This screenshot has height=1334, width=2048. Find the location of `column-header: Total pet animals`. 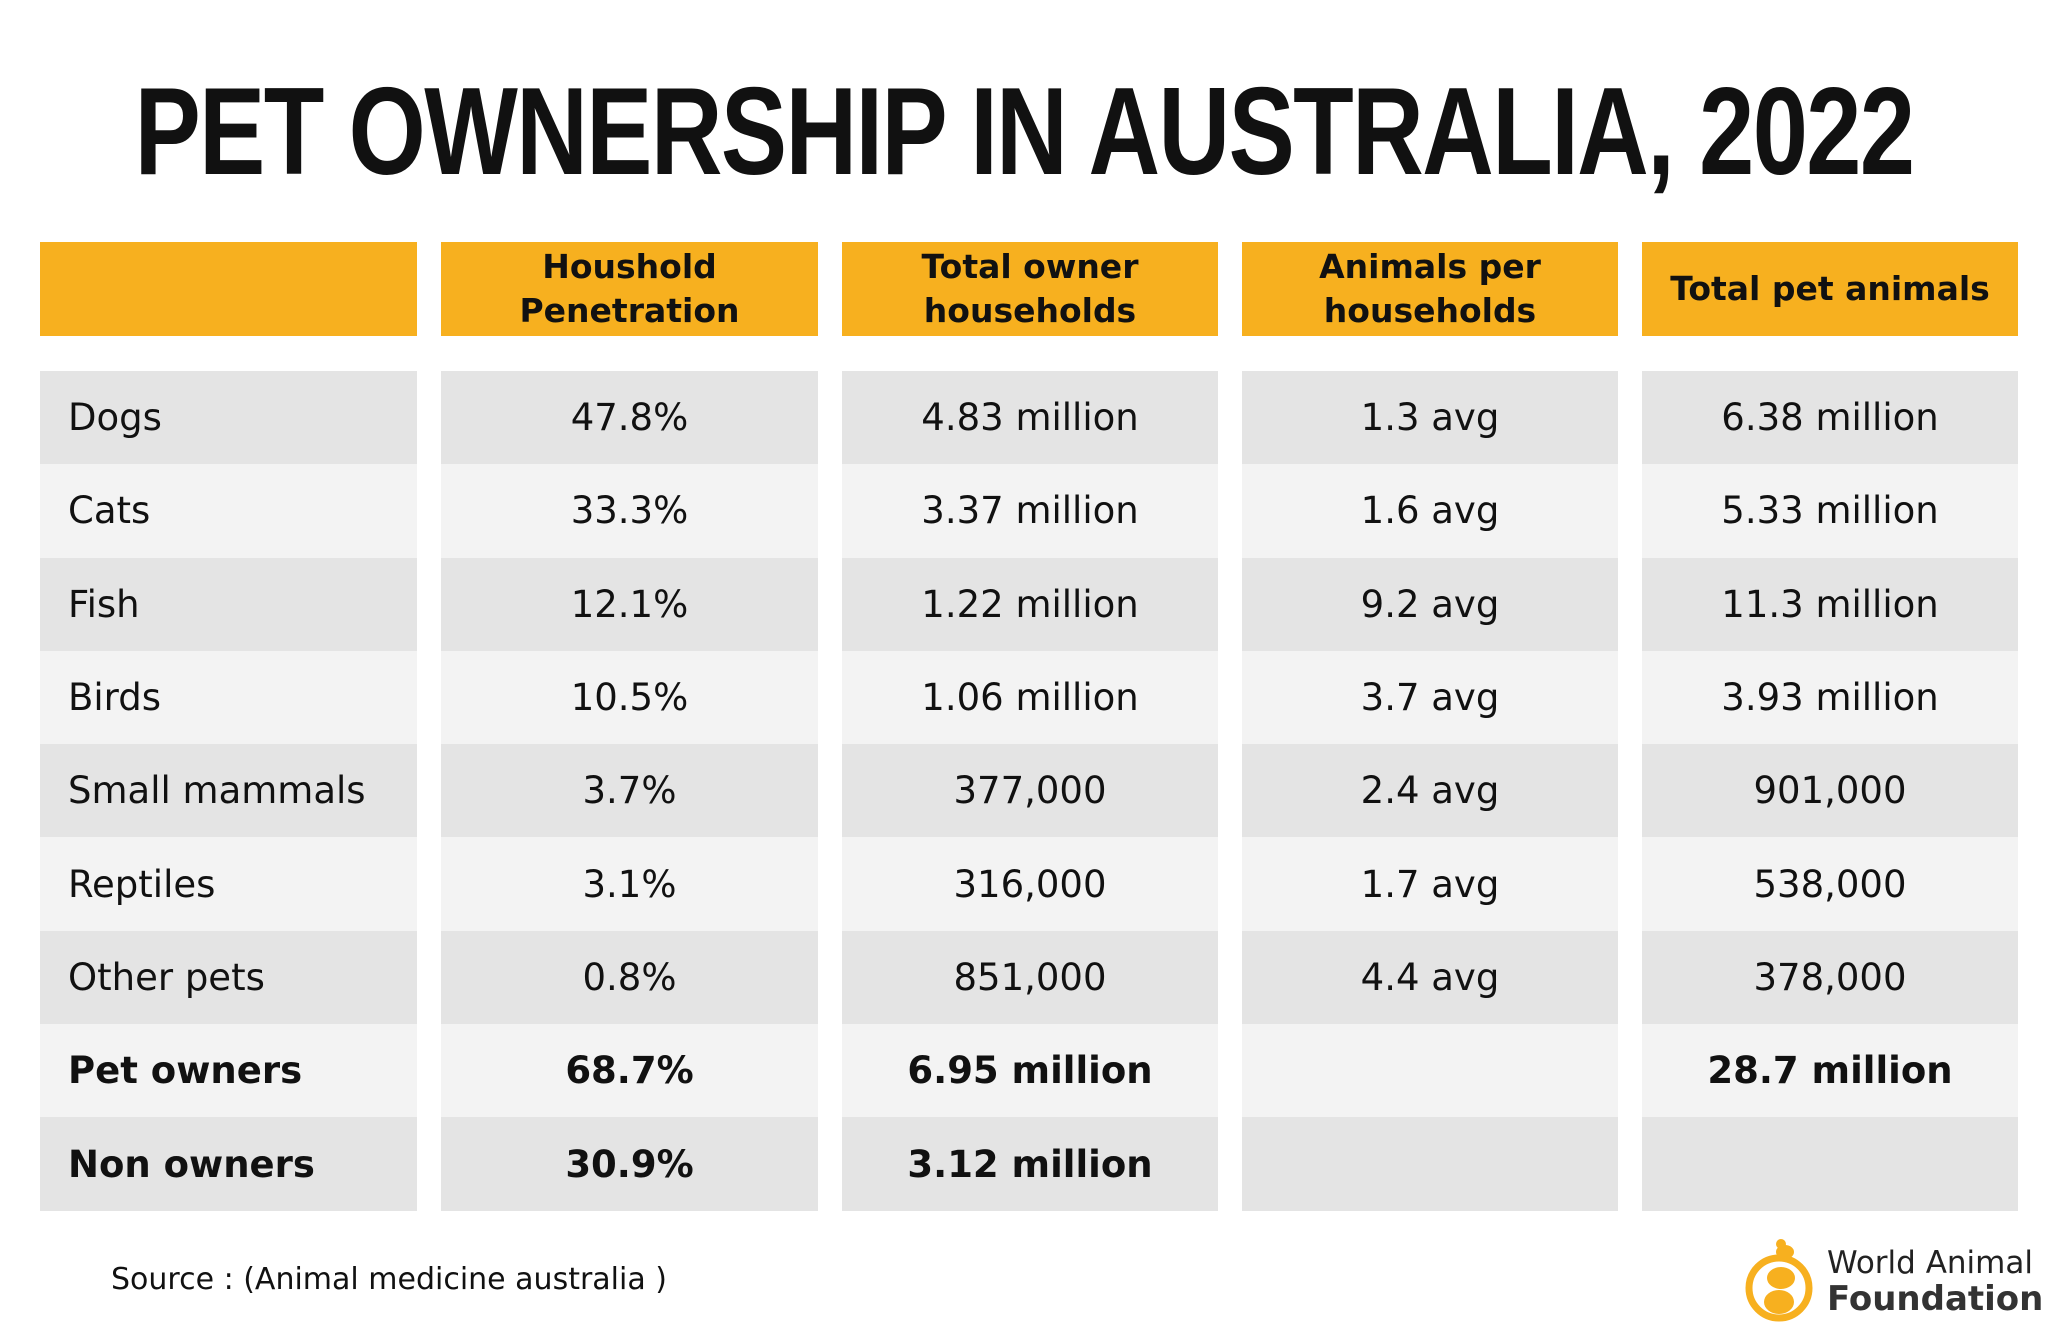

column-header: Total pet animals is located at coordinates (1830, 289).